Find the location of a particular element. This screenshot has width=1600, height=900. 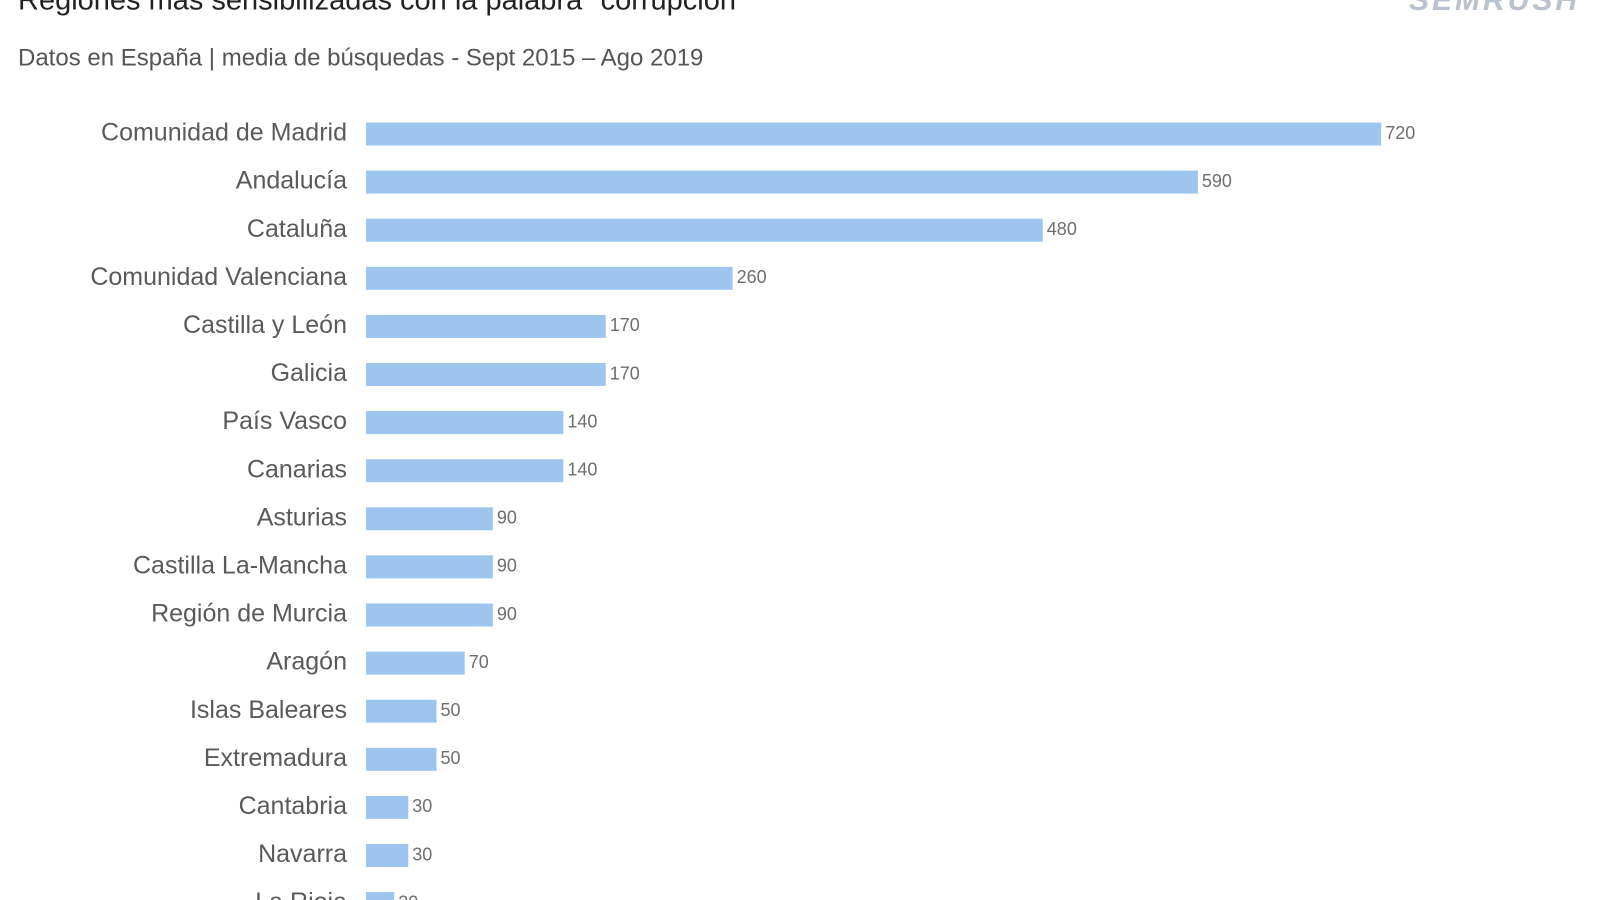

value-label: 480 is located at coordinates (1062, 229).